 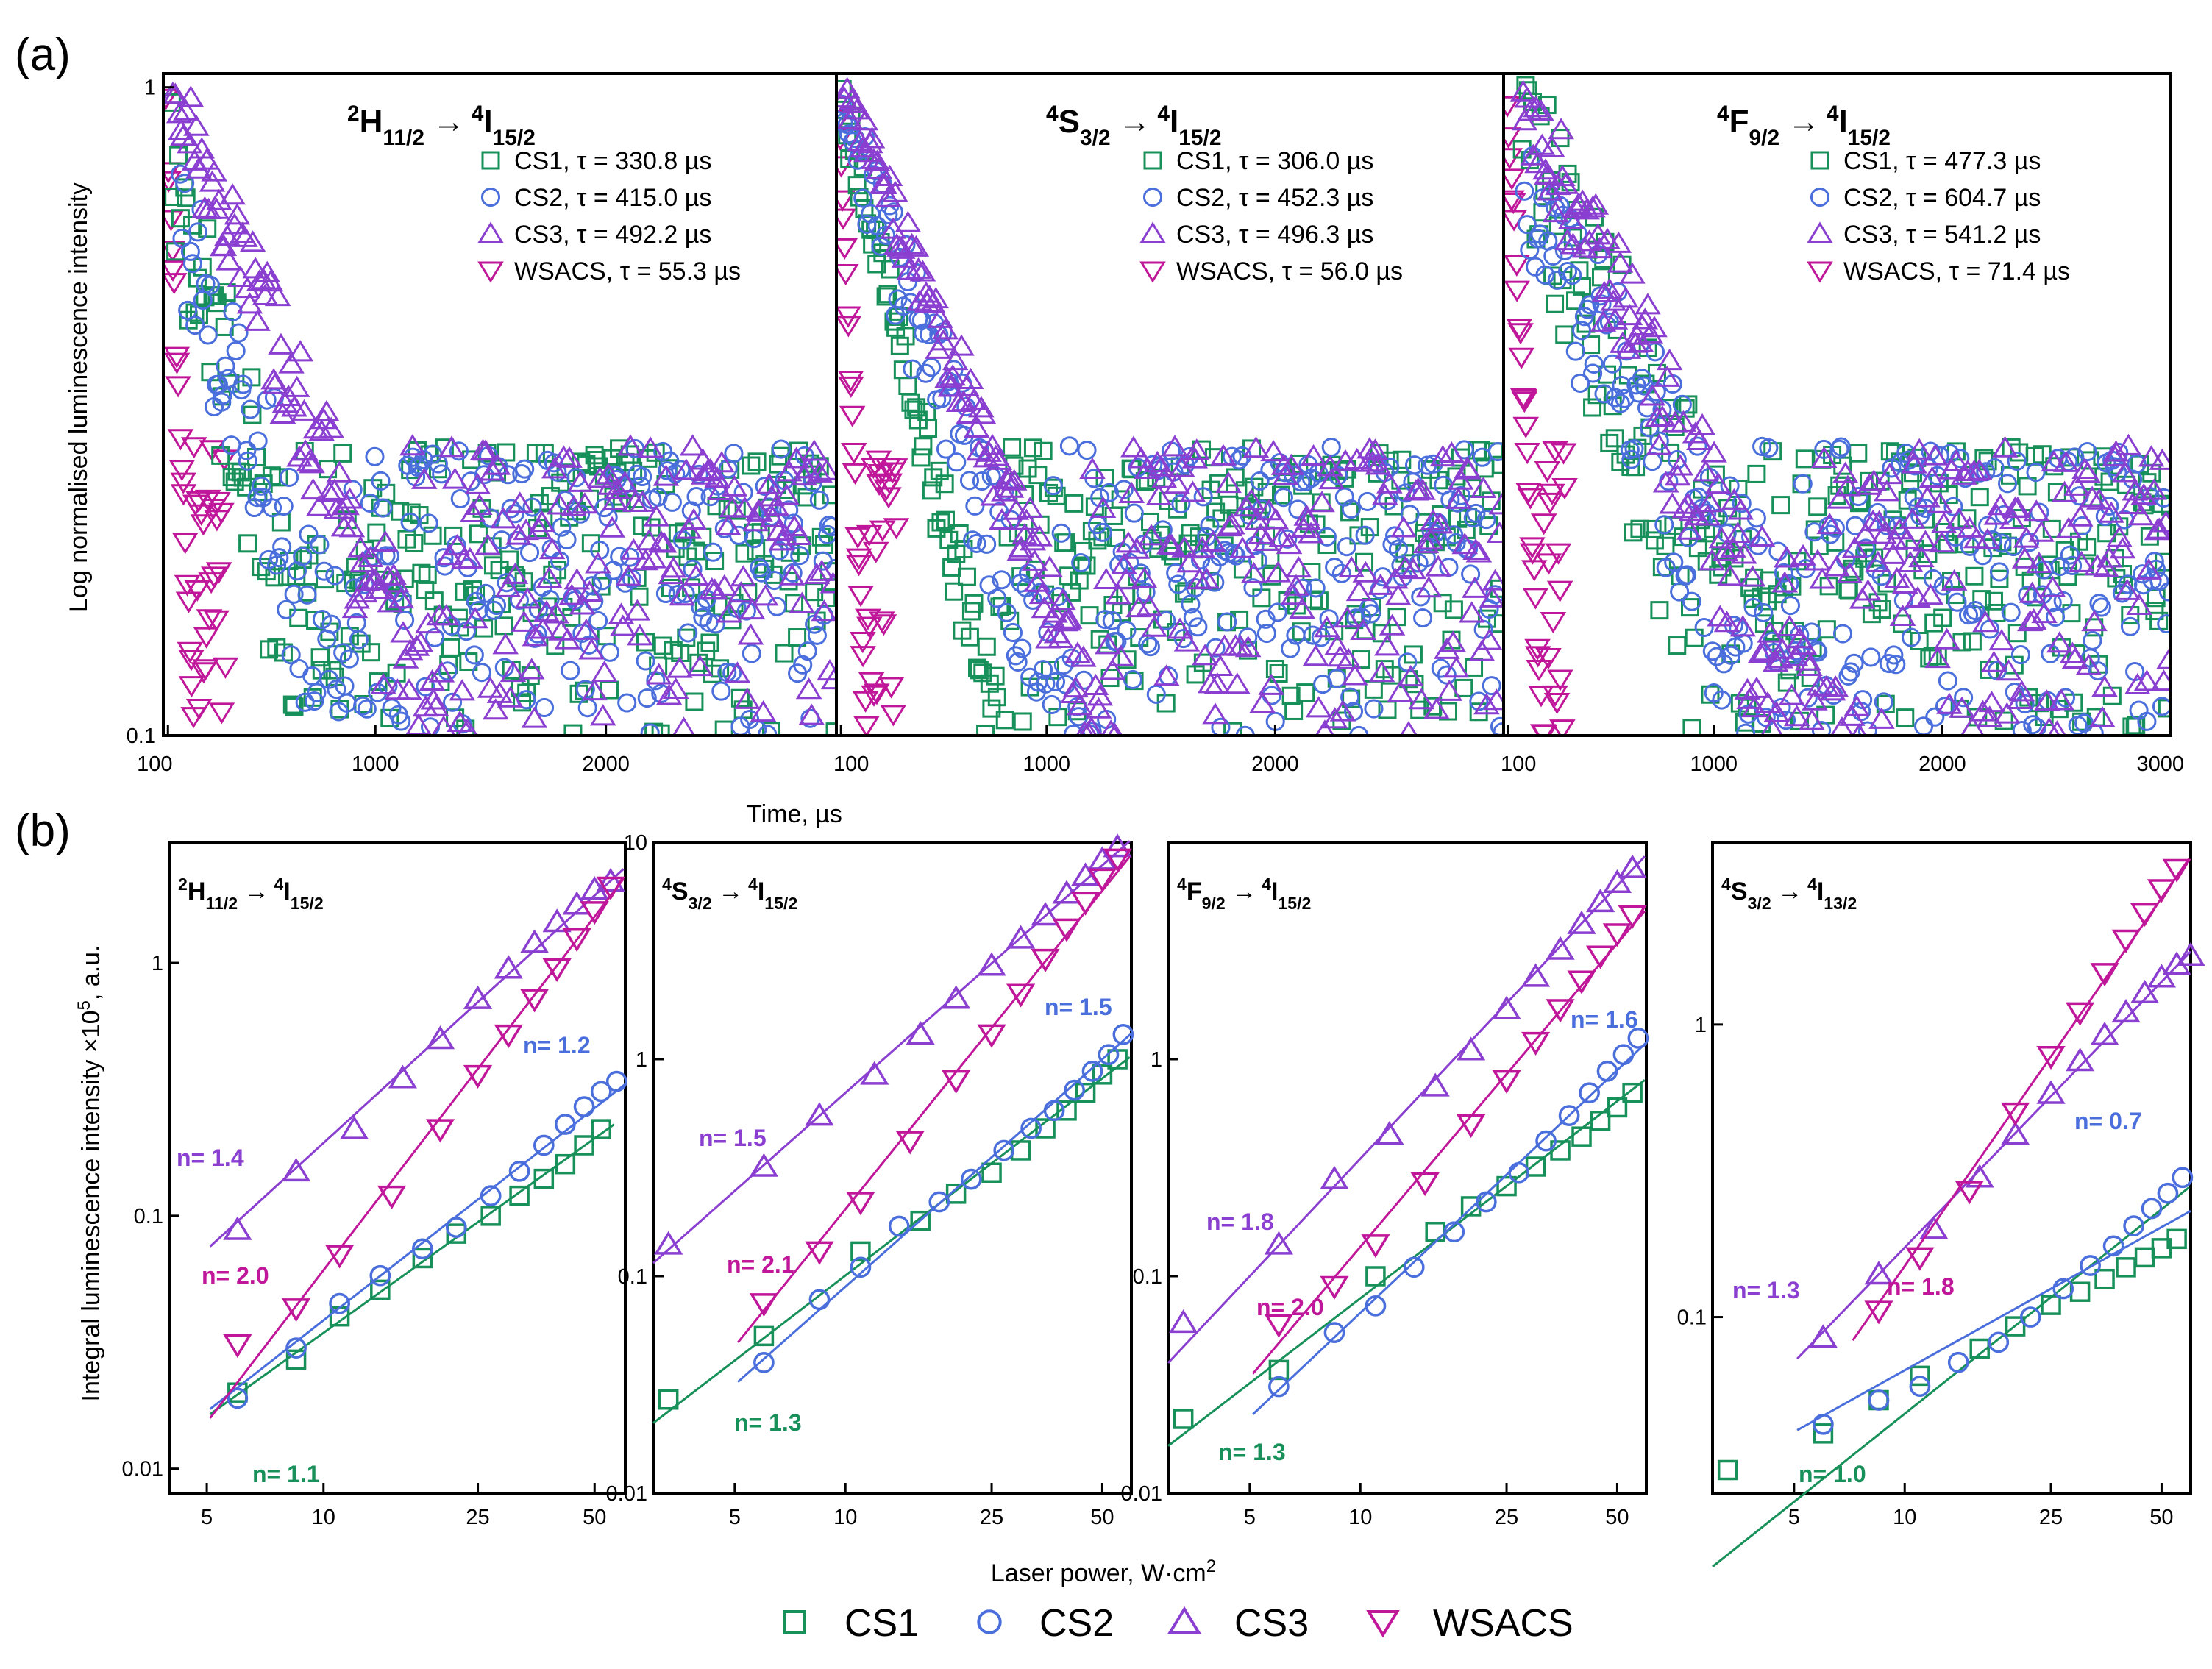 What do you see at coordinates (1141, 1494) in the screenshot?
I see `y-tick-label: 0.01` at bounding box center [1141, 1494].